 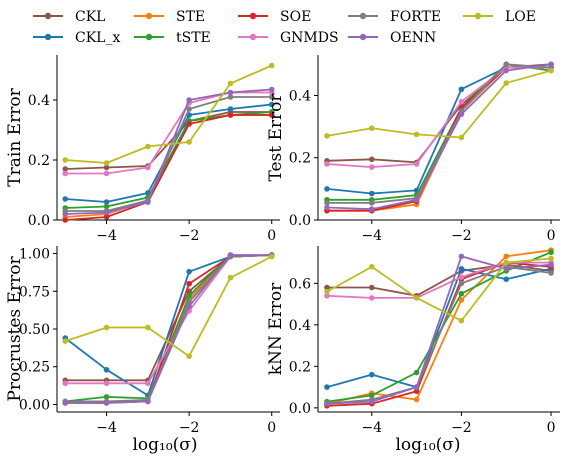 What do you see at coordinates (309, 38) in the screenshot?
I see `legend-label-gnmds: GNMDS` at bounding box center [309, 38].